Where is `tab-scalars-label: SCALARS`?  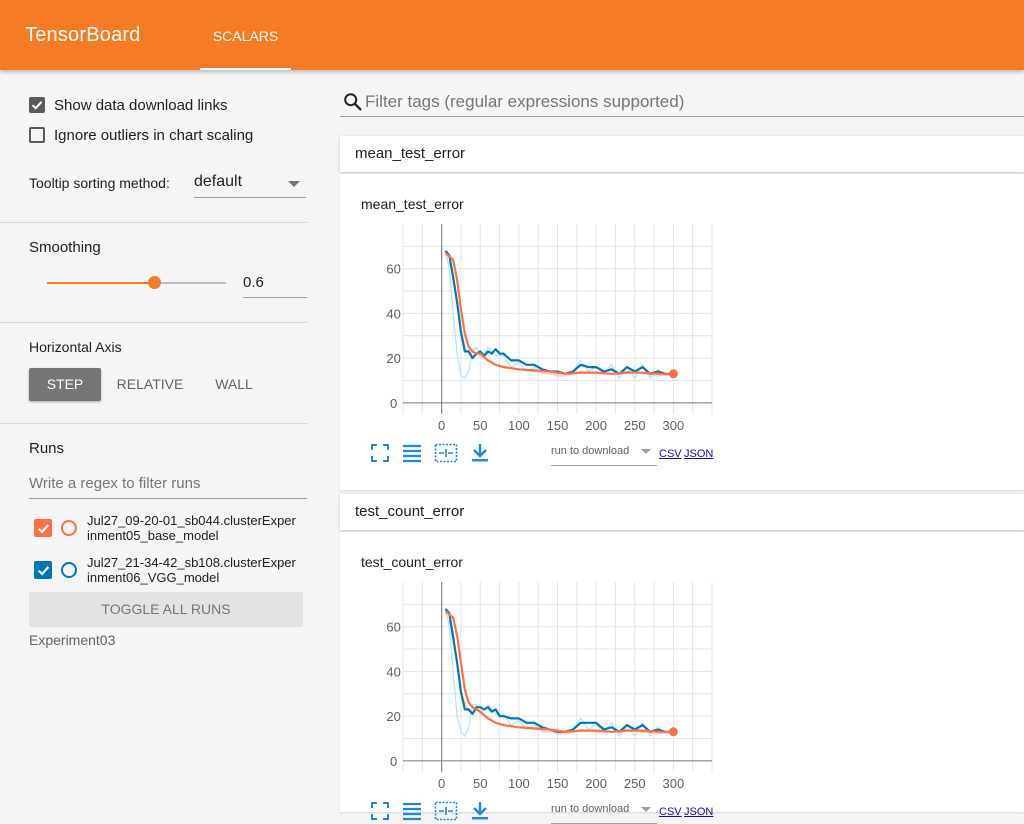
tab-scalars-label: SCALARS is located at coordinates (245, 36).